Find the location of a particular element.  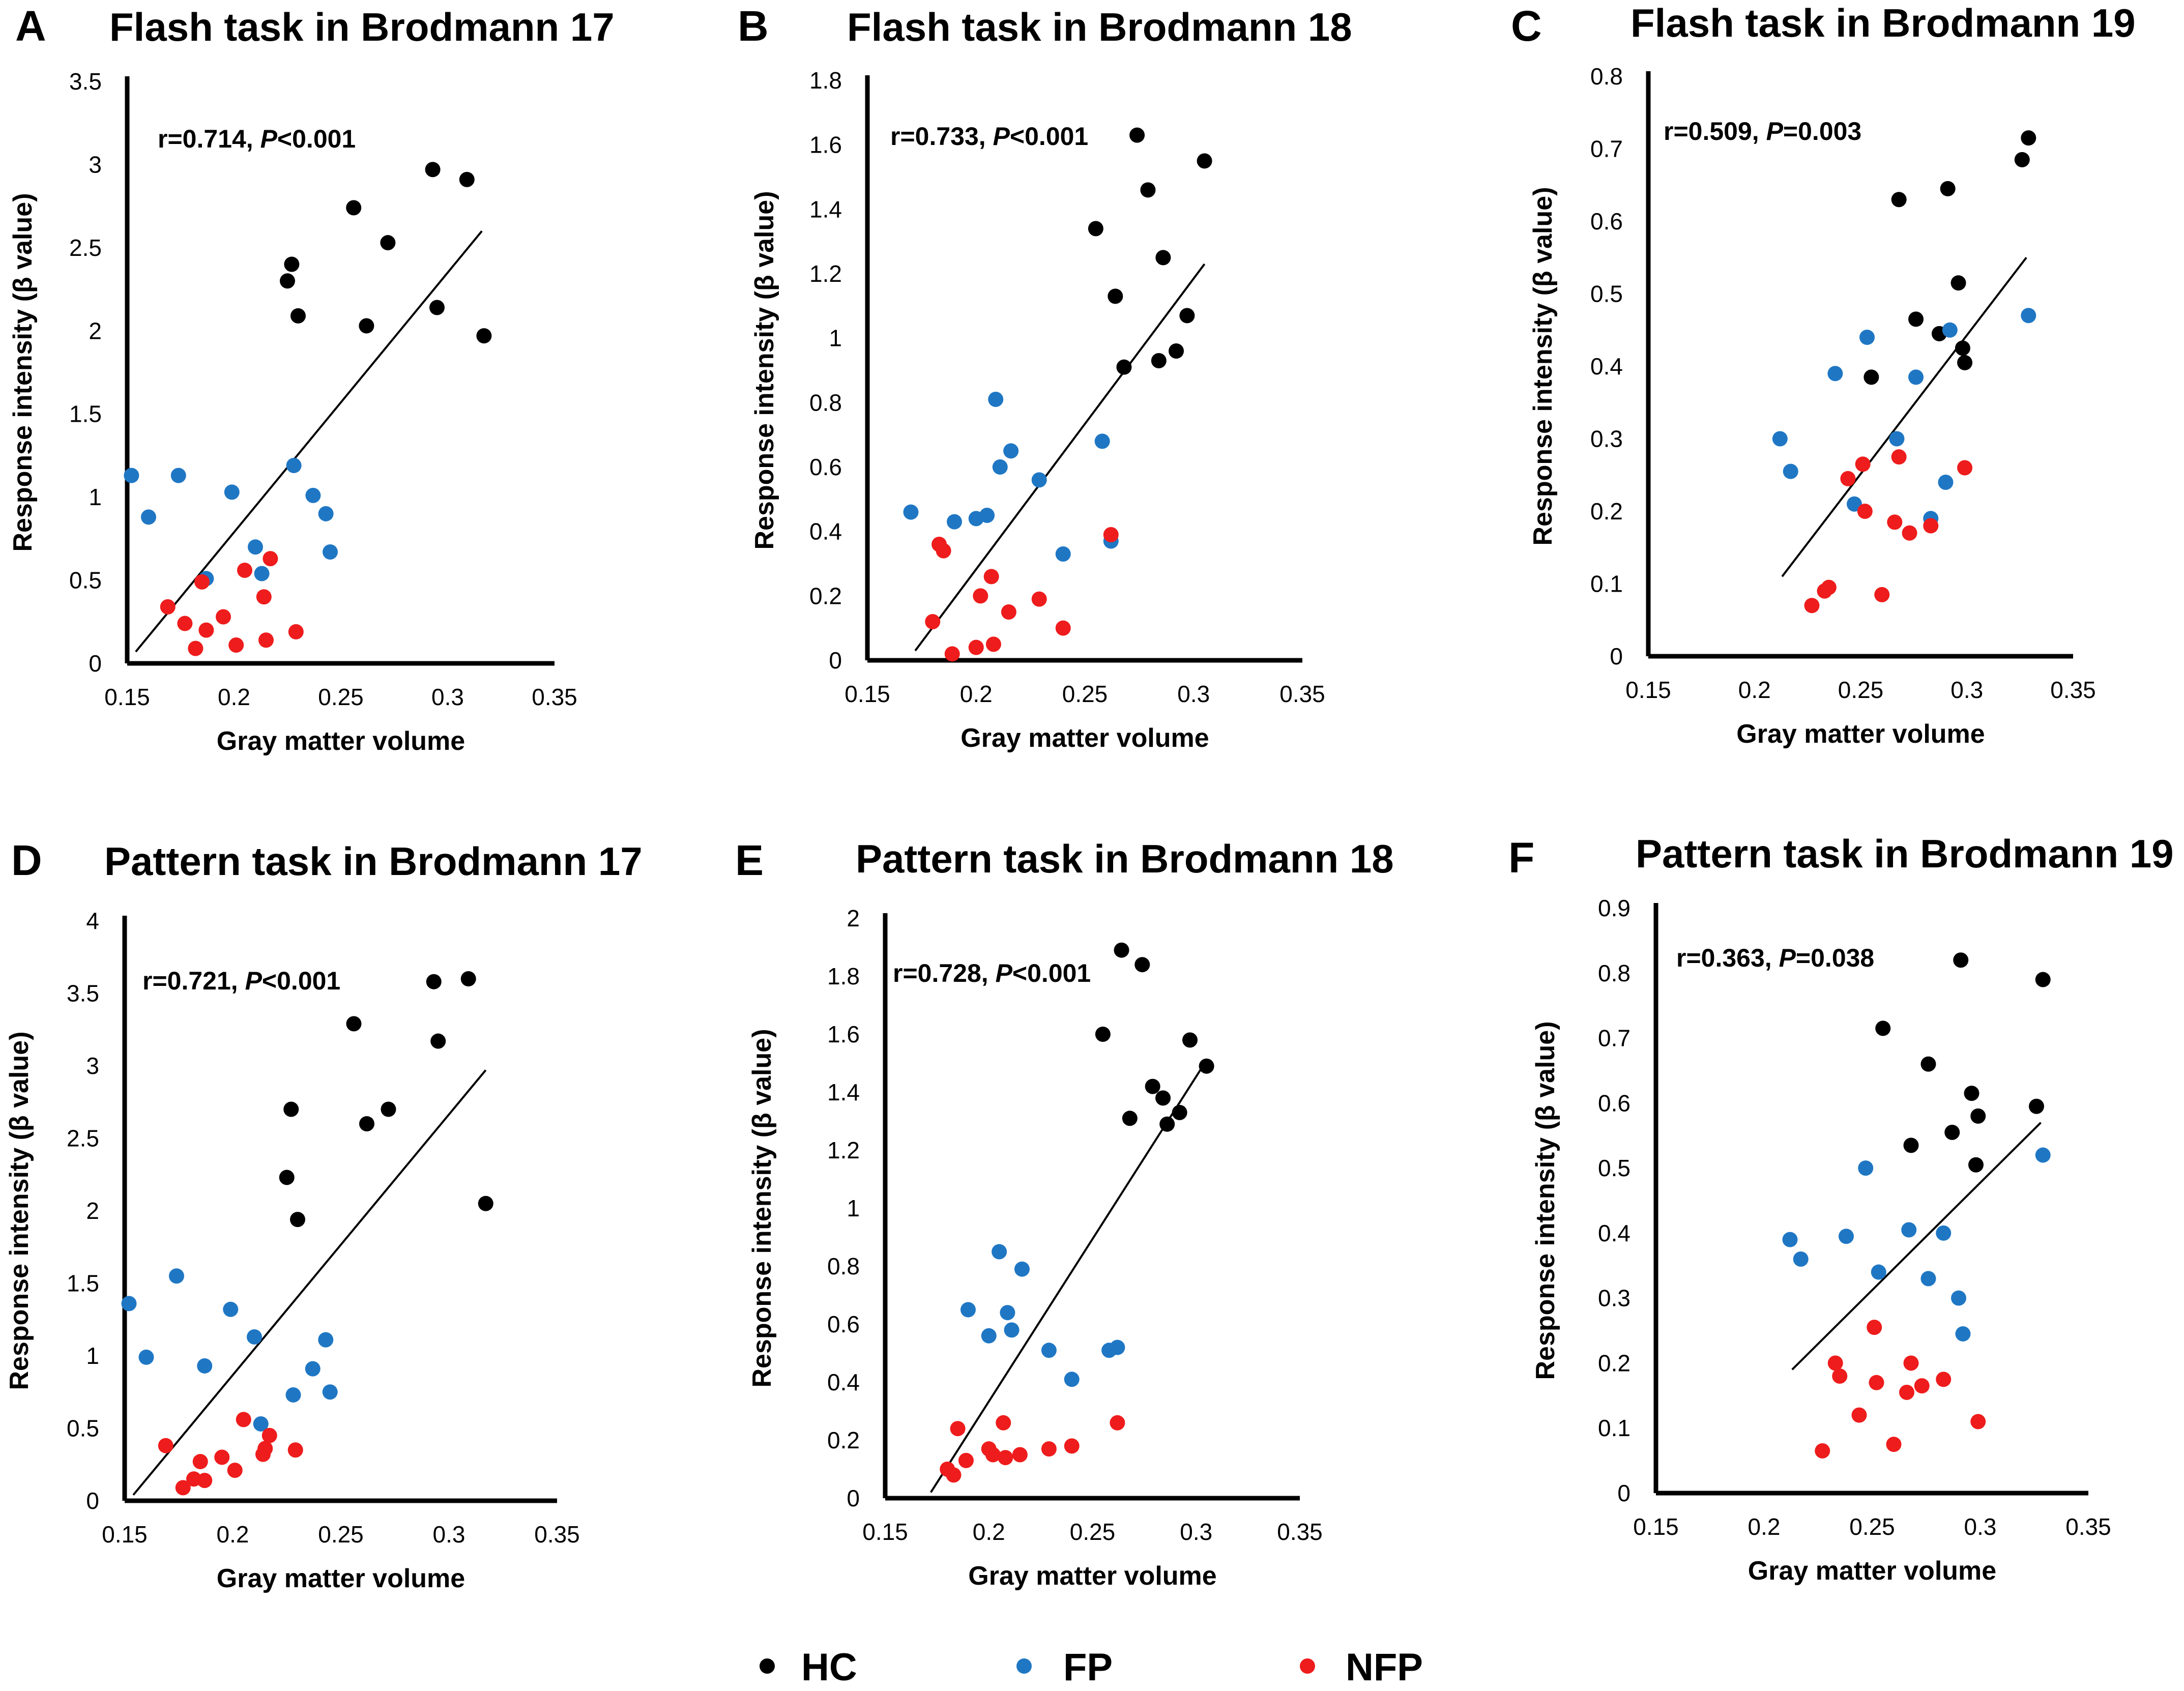

y-tick-label: 0.4 is located at coordinates (843, 1382).